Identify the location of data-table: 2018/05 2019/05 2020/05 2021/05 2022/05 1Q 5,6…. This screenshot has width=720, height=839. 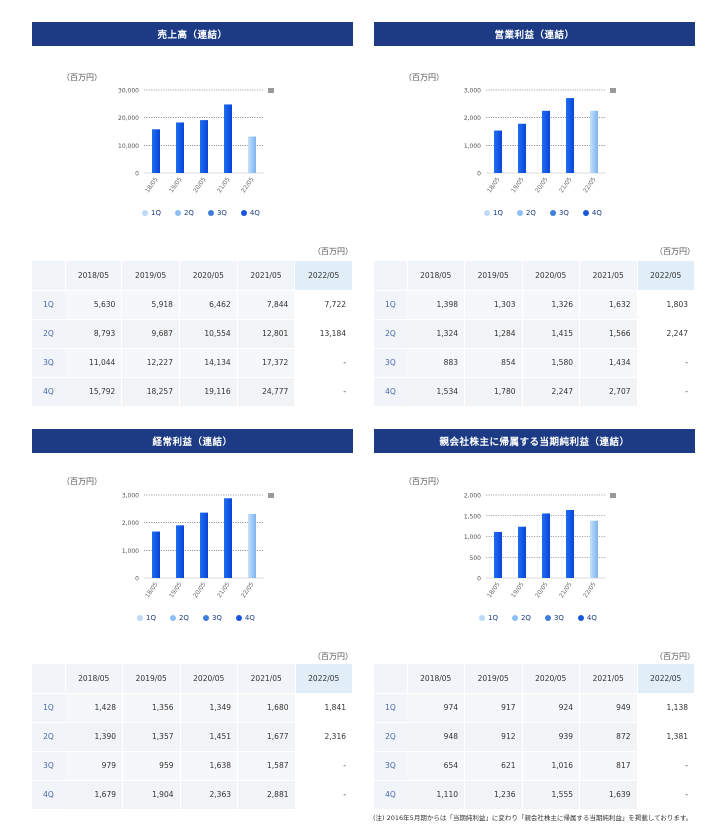
(192, 334).